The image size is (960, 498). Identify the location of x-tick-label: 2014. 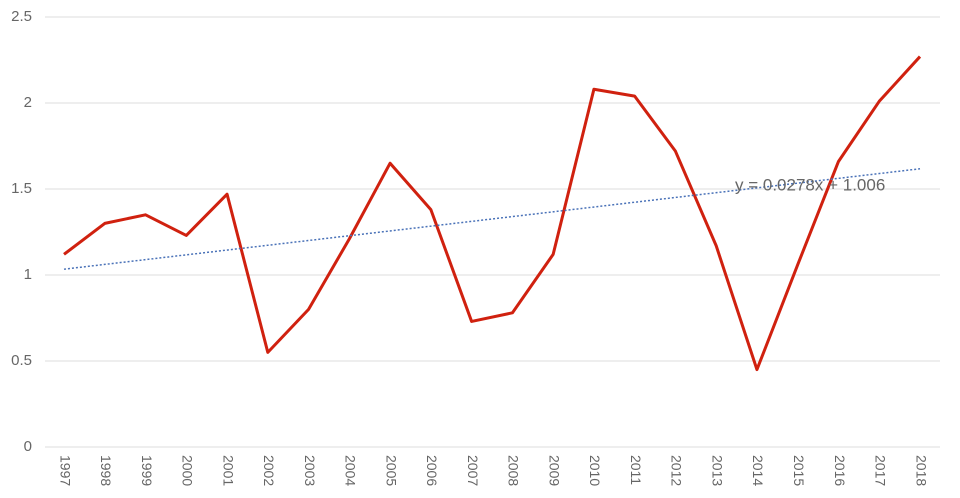
(758, 470).